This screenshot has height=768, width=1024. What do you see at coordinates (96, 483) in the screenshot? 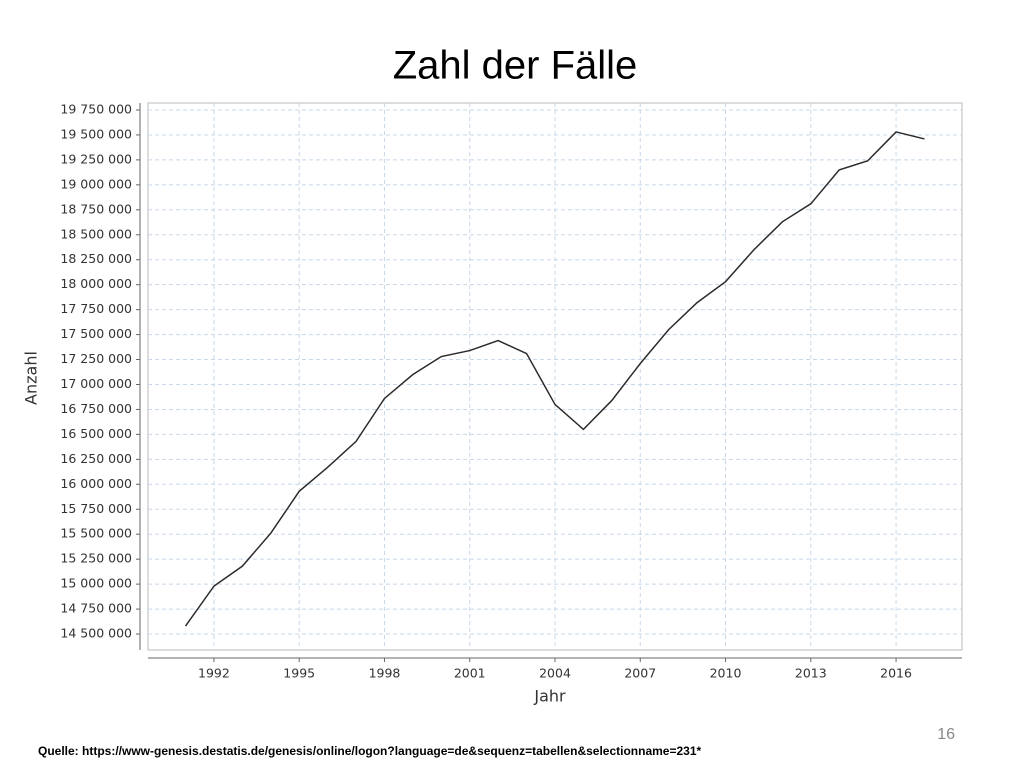
I see `y-tick-label: 16 000 000` at bounding box center [96, 483].